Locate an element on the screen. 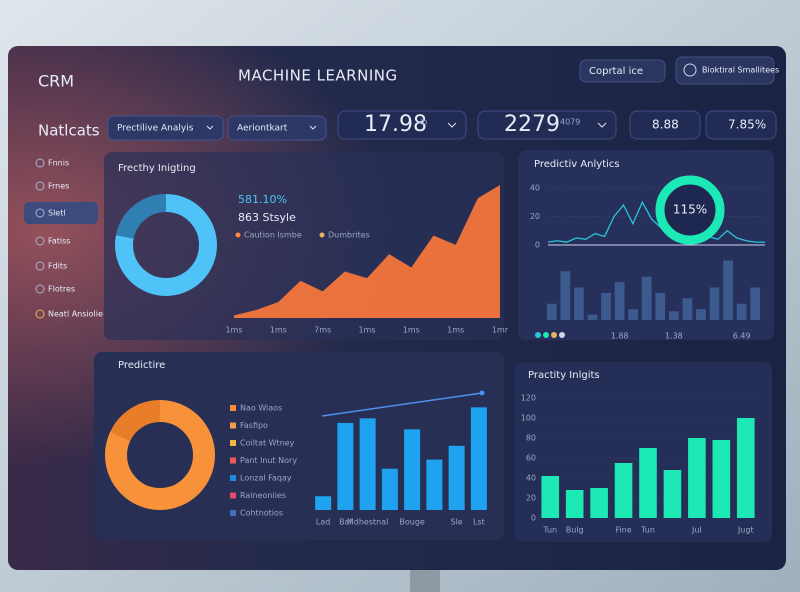 The image size is (800, 592). y-tick-label: 40 is located at coordinates (535, 188).